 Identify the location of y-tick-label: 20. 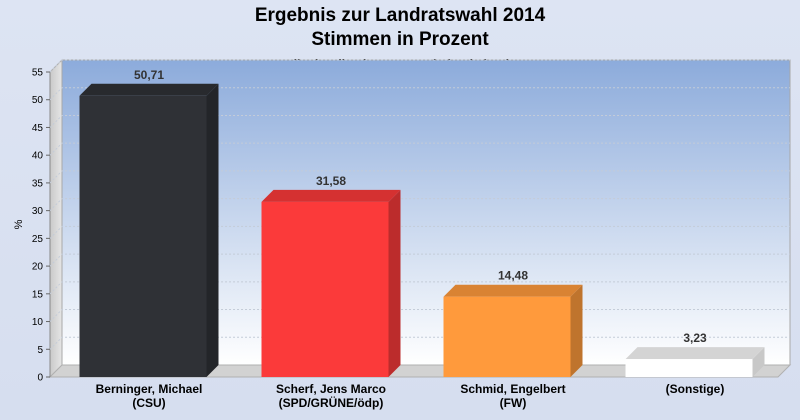
(38, 267).